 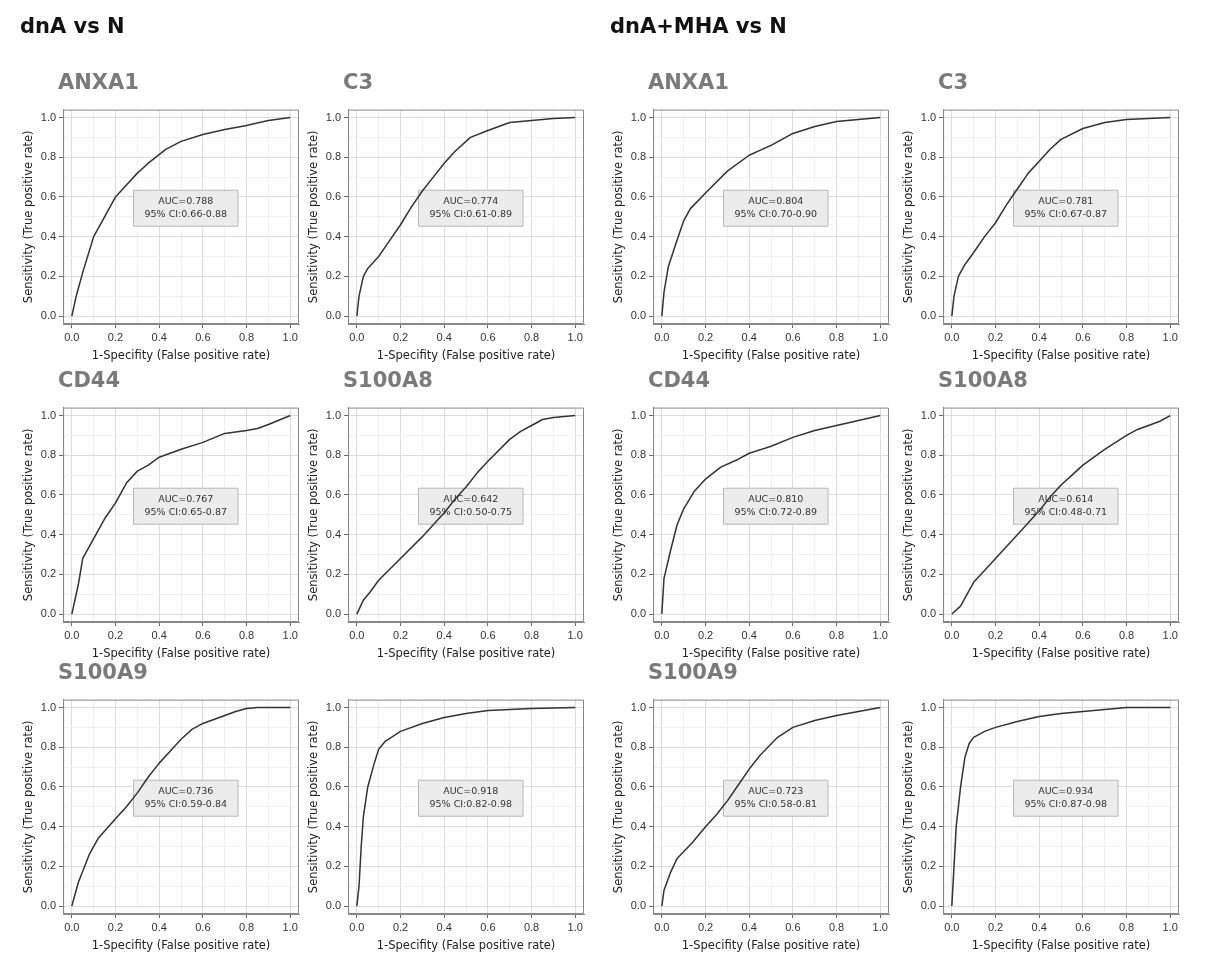 What do you see at coordinates (776, 499) in the screenshot?
I see `annotation: AUC=0.810` at bounding box center [776, 499].